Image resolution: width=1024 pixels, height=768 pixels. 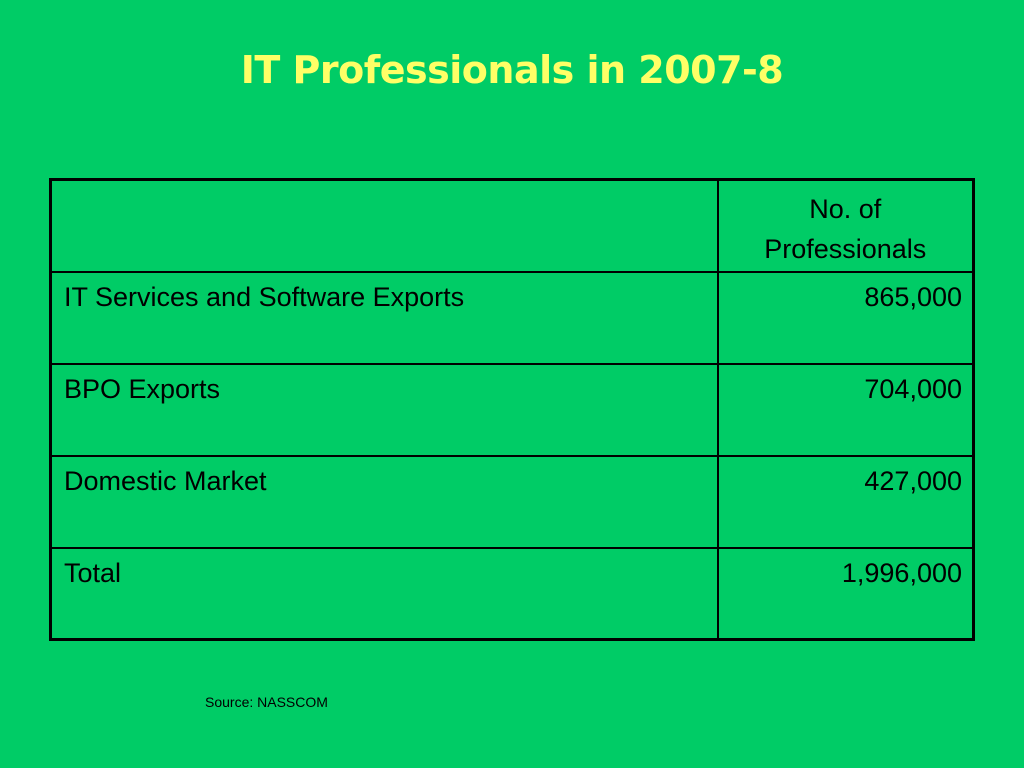 I want to click on header-value-line-1: No. of, so click(x=845, y=209).